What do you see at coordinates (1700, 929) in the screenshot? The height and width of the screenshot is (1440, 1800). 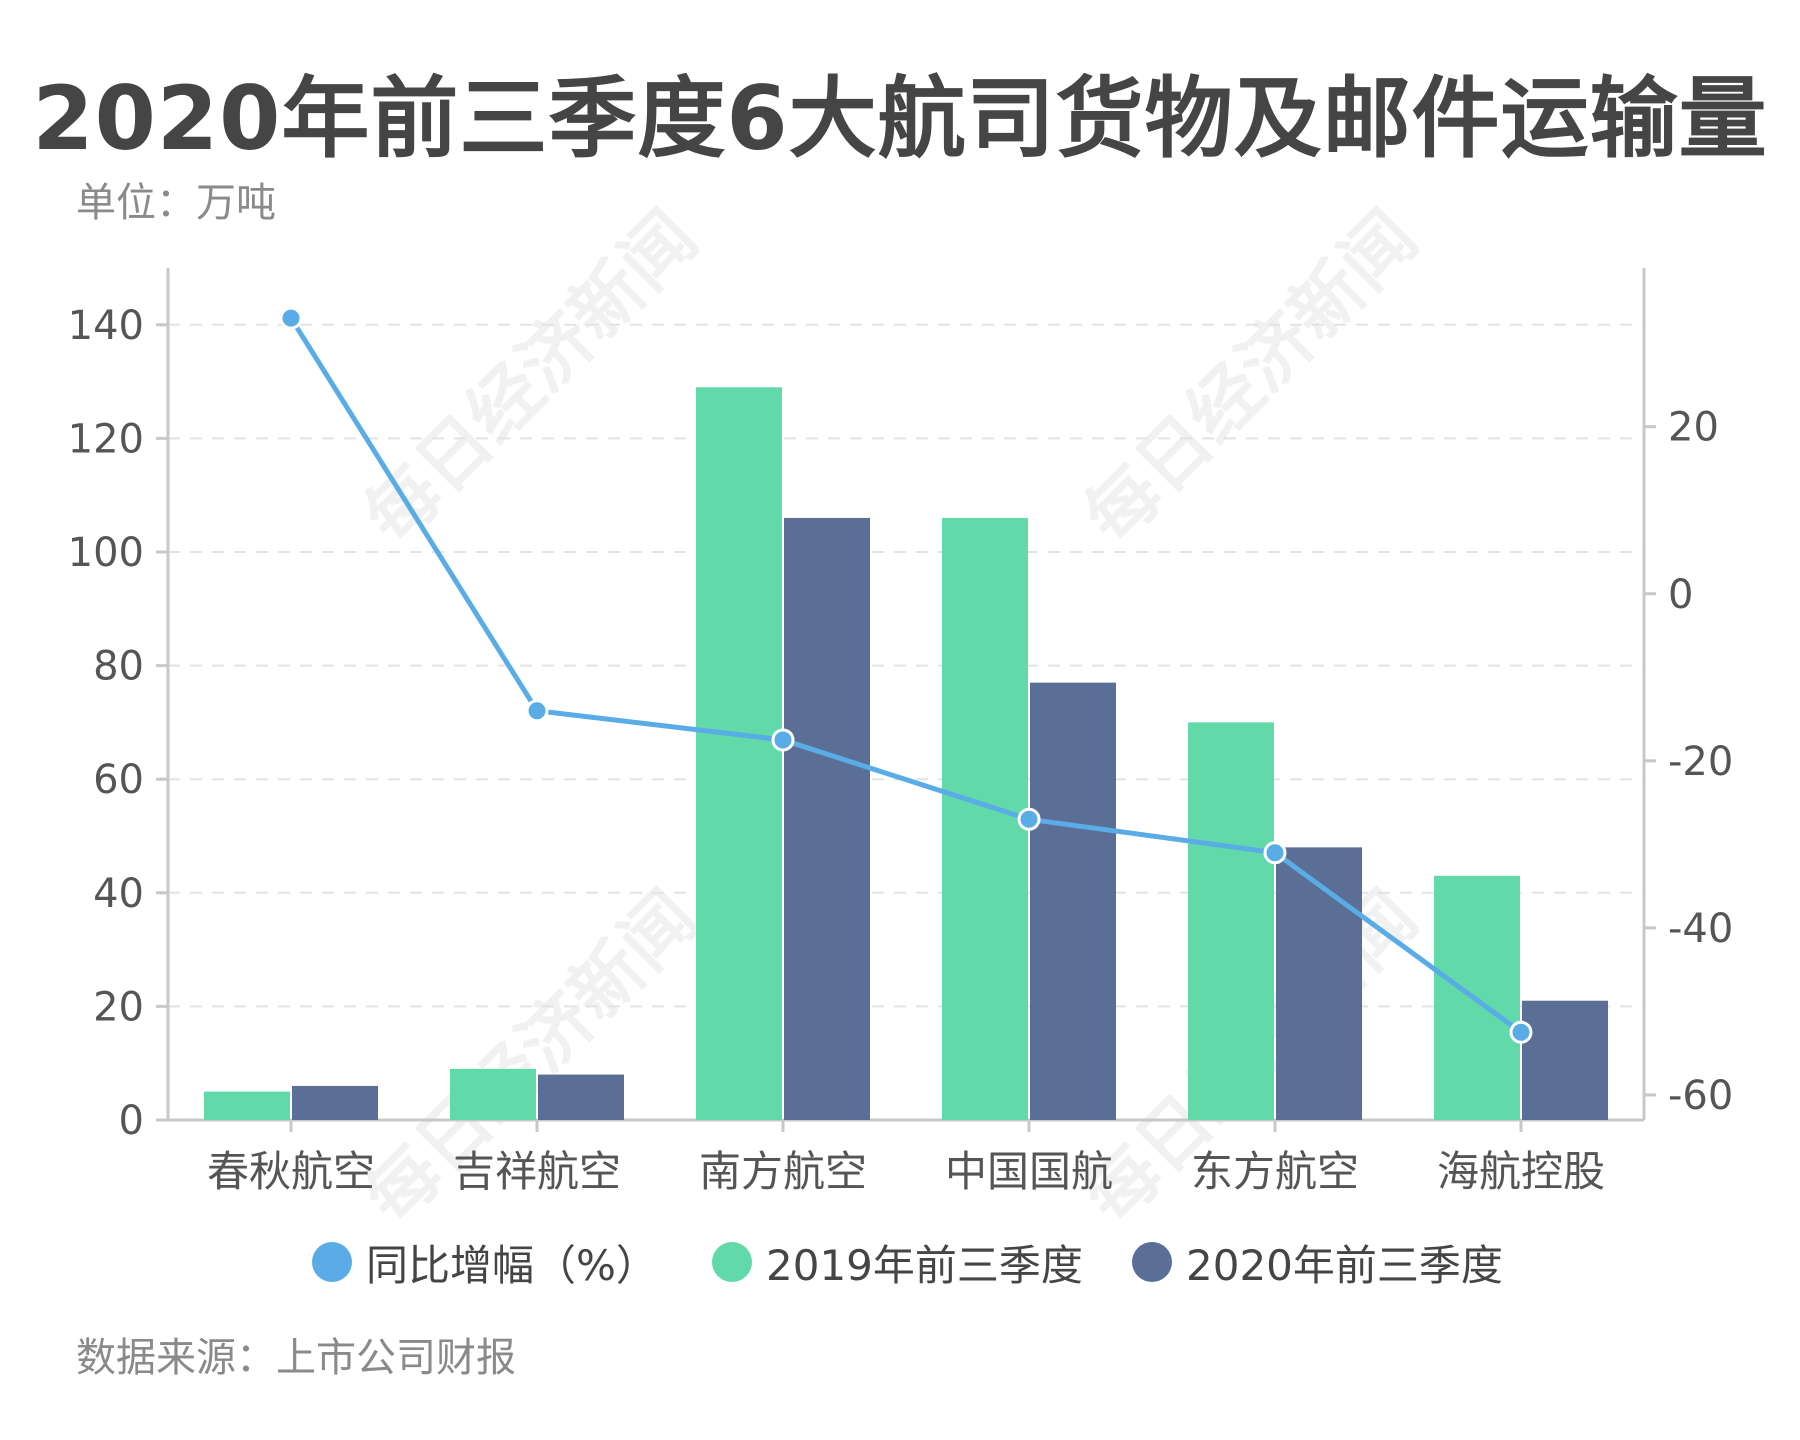 I see `right-tick-label: -40` at bounding box center [1700, 929].